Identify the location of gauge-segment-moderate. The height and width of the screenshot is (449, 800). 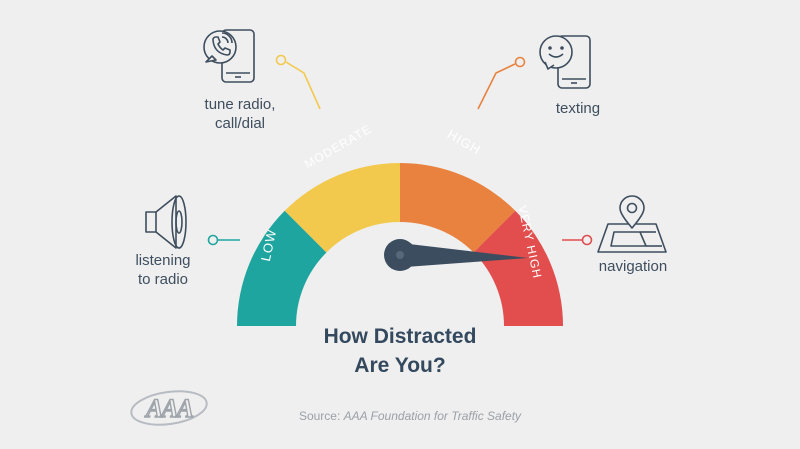
(342, 208).